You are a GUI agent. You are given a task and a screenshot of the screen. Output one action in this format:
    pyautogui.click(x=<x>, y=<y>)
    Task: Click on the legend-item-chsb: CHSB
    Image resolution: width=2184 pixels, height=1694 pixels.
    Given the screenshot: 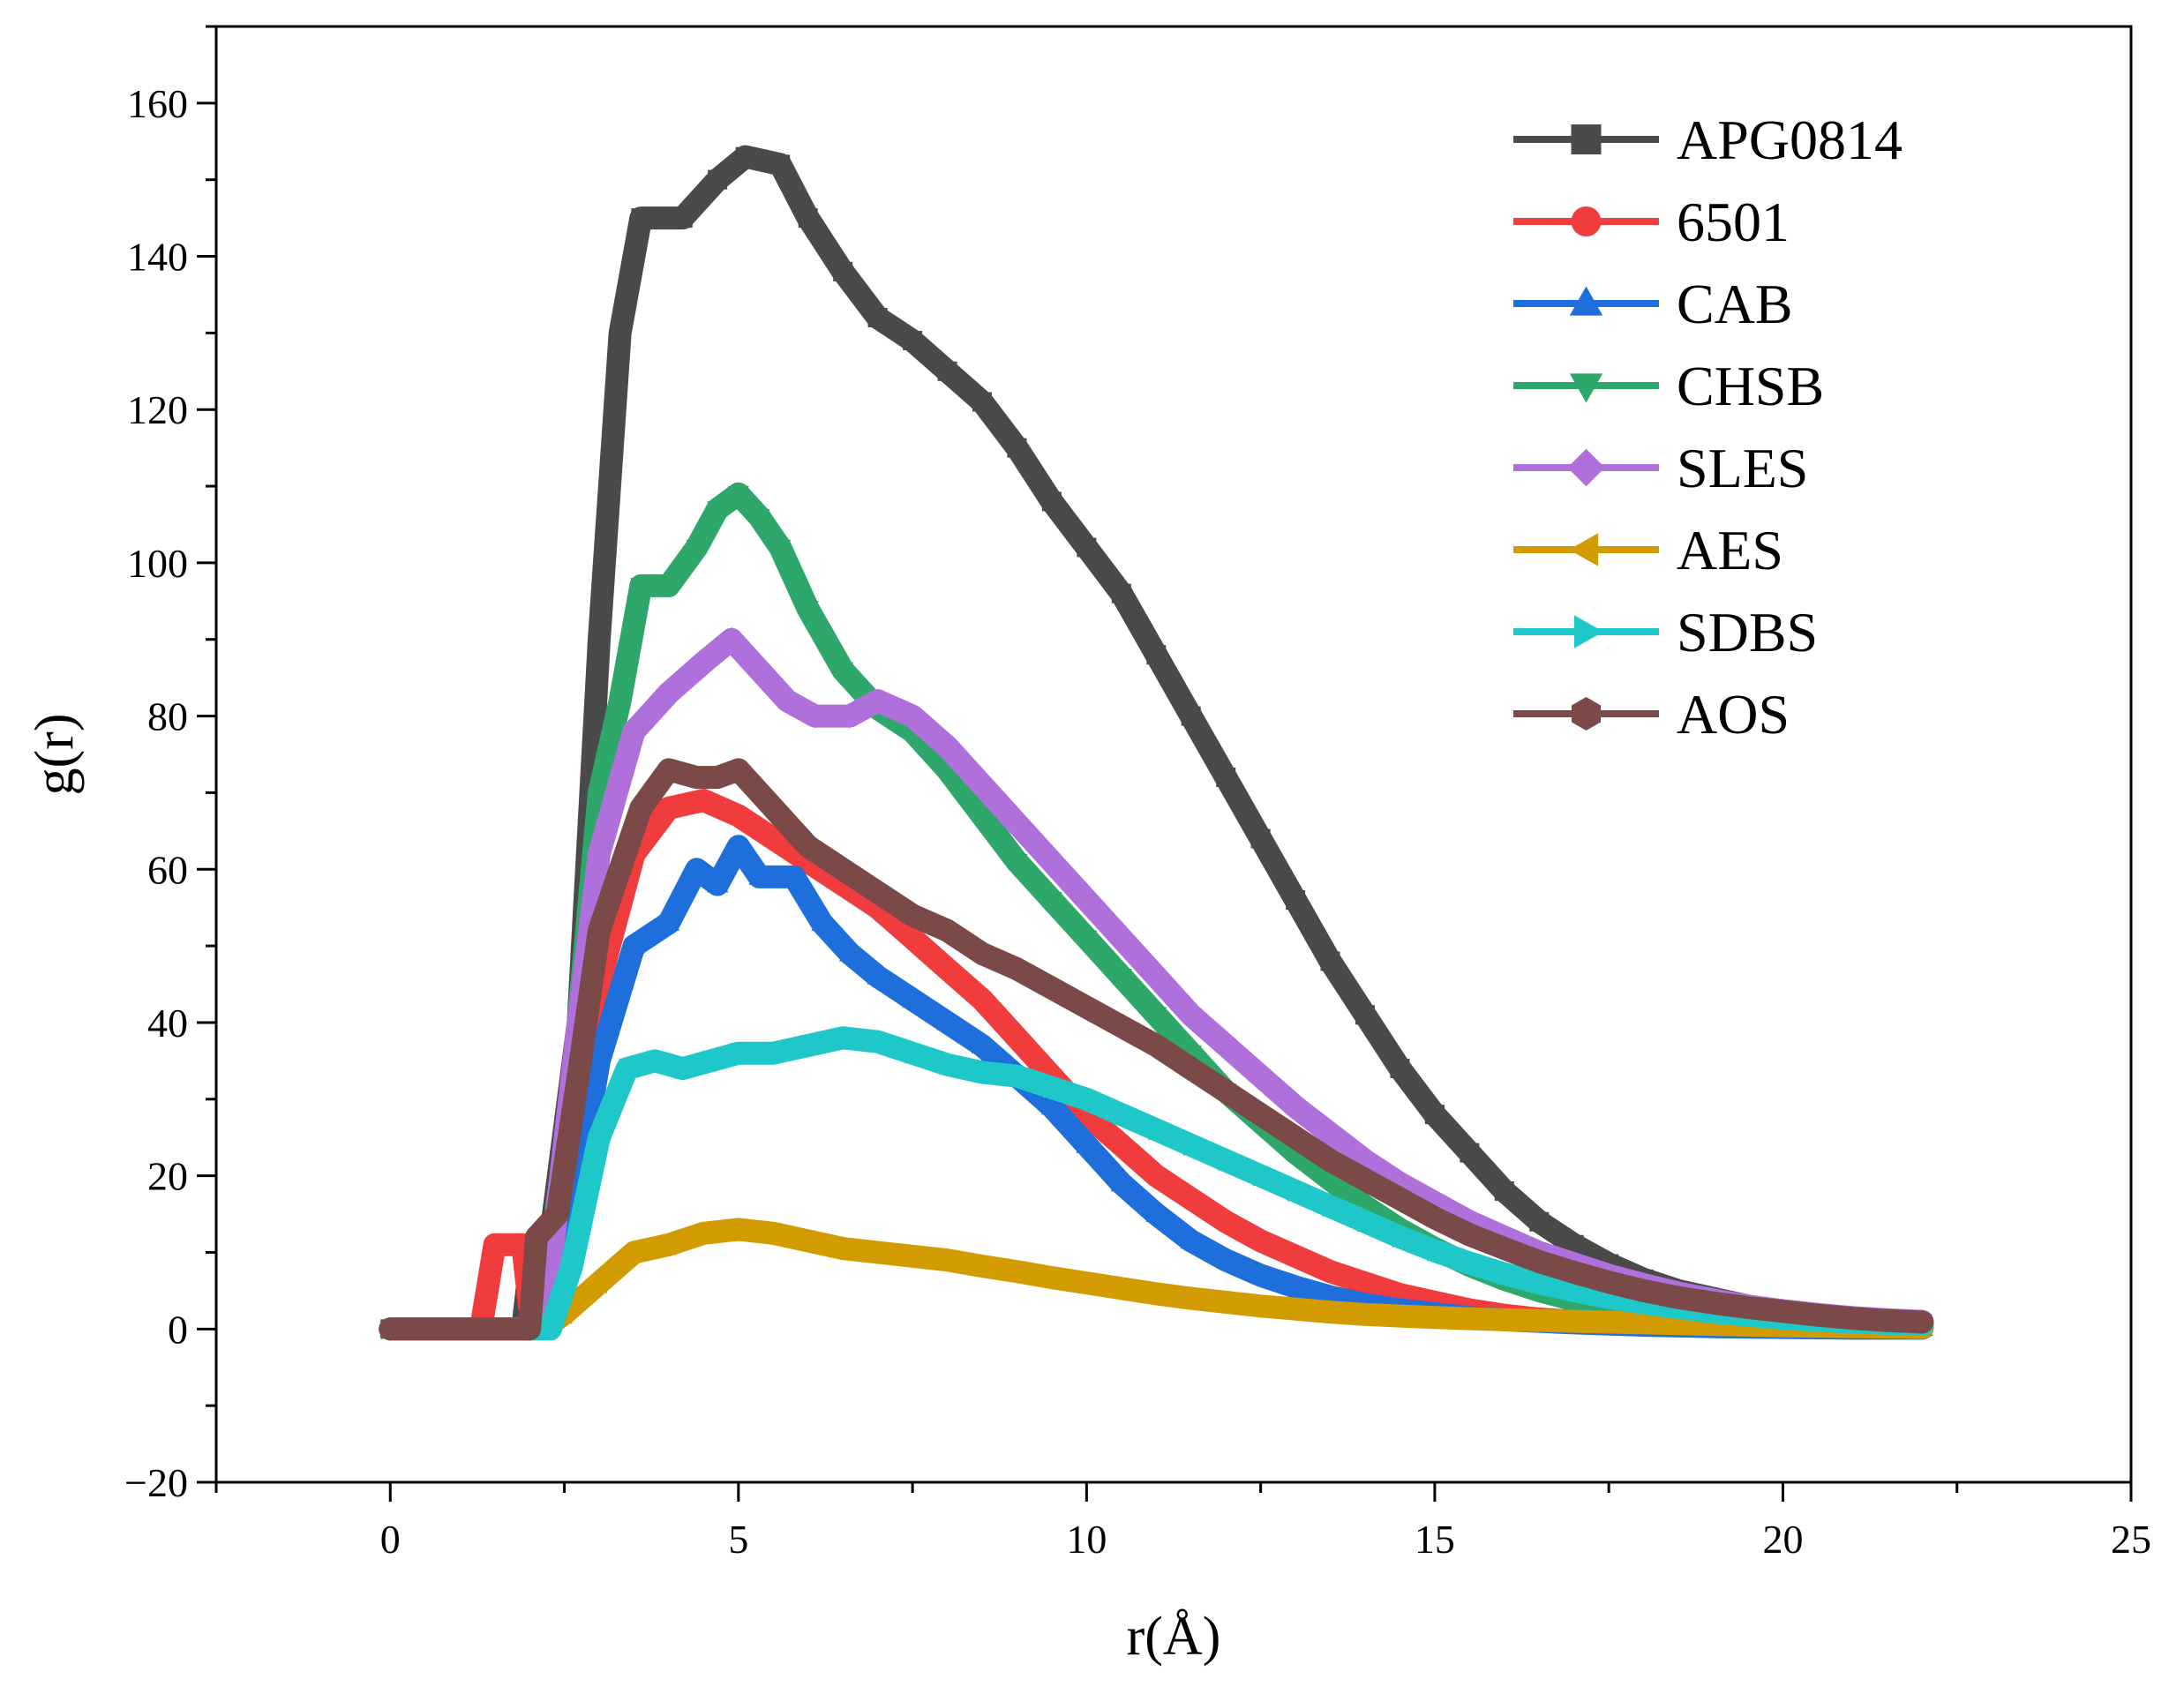 What is the action you would take?
    pyautogui.click(x=1668, y=386)
    